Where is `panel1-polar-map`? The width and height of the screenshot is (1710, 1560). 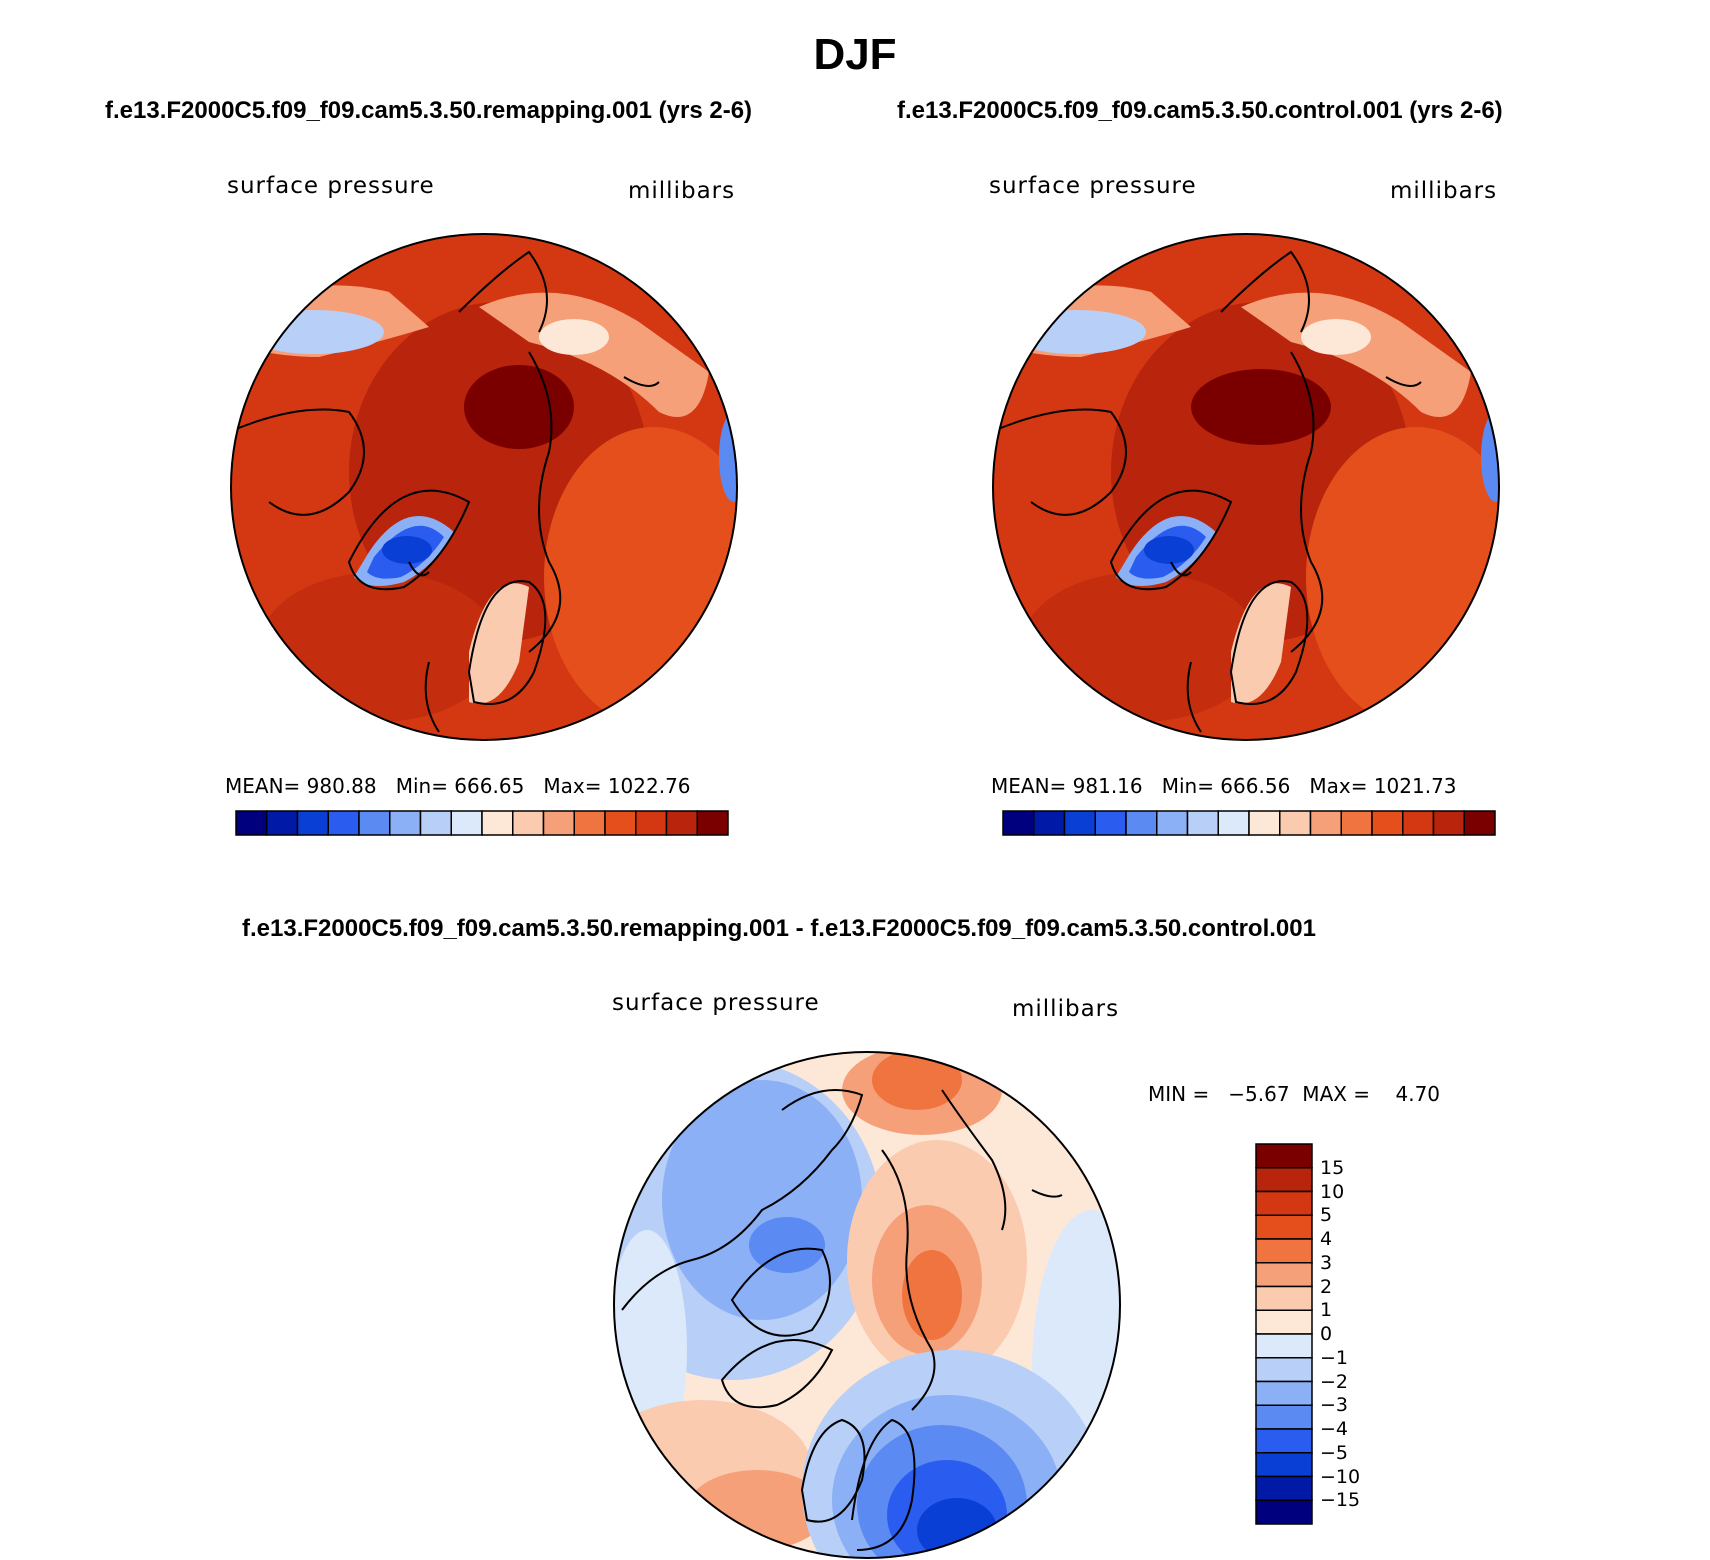
panel1-polar-map is located at coordinates (484, 487).